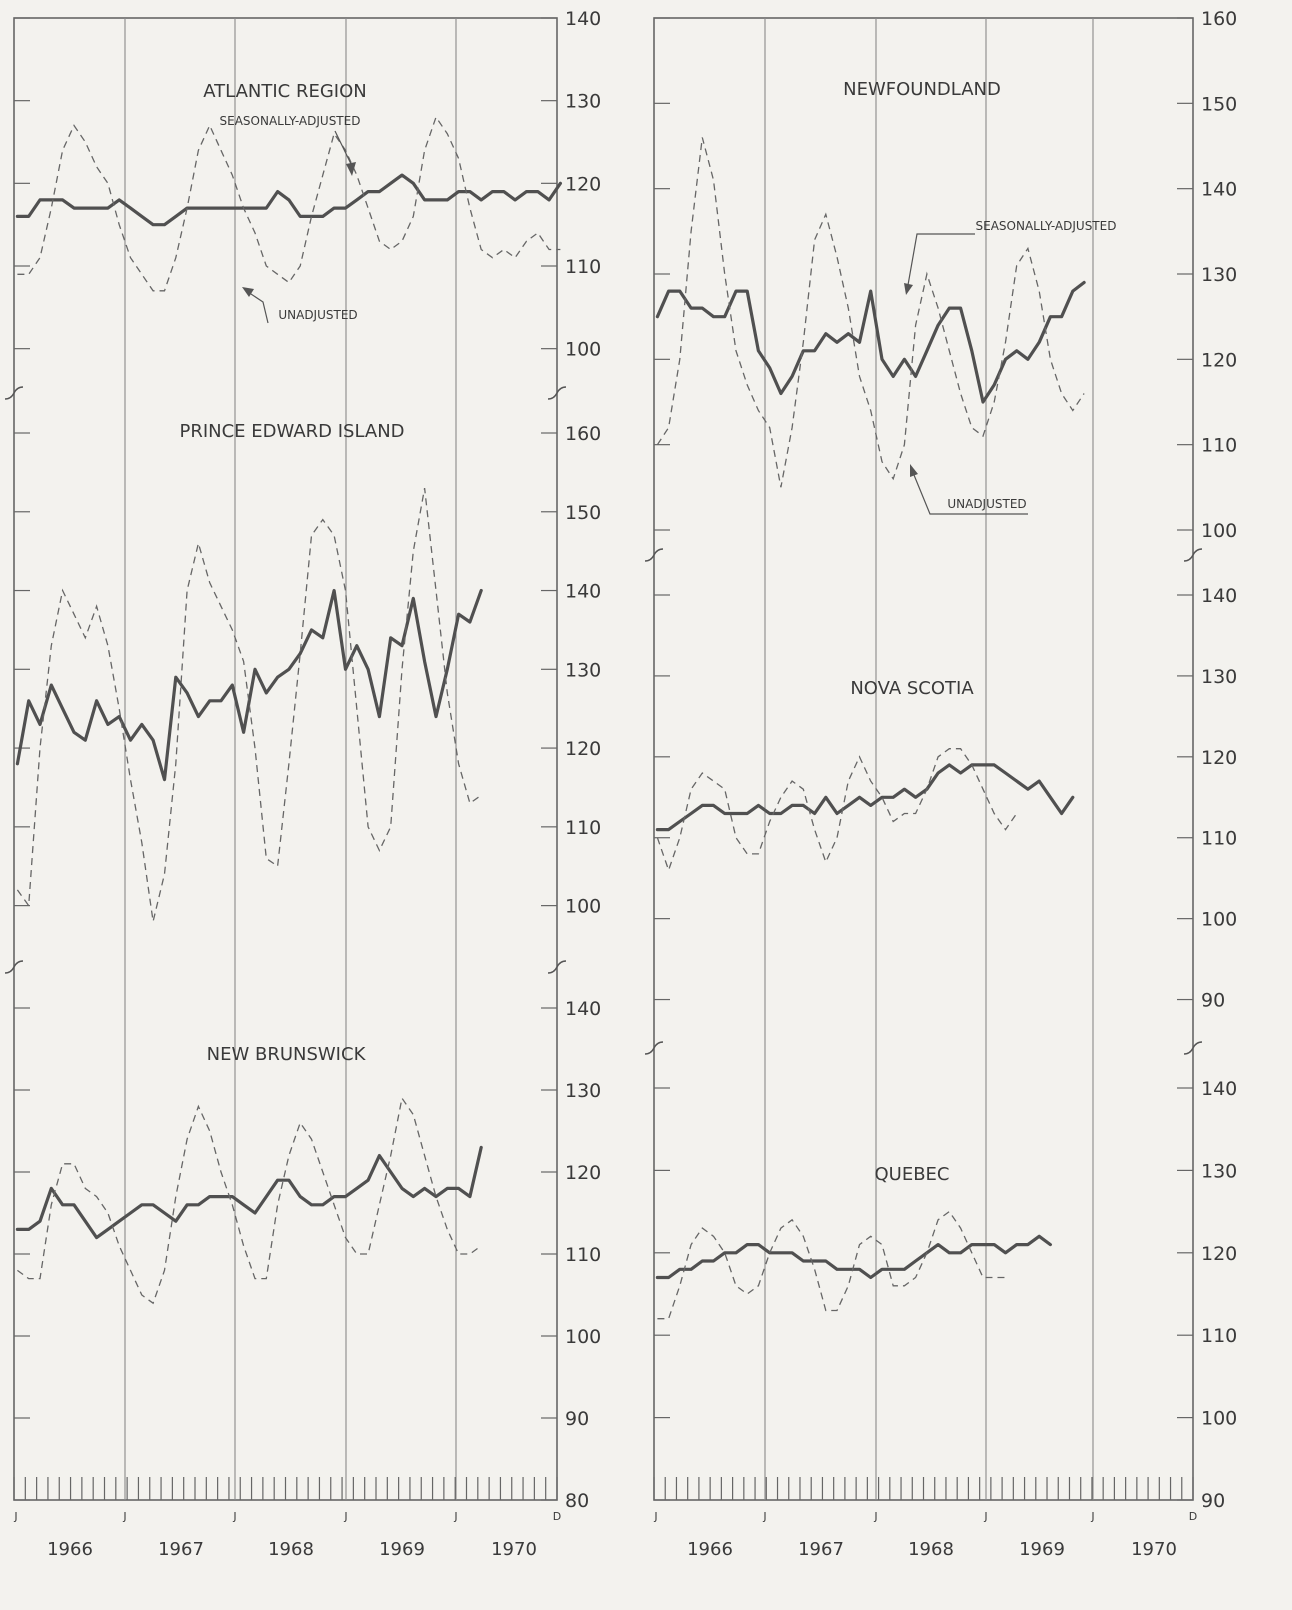  I want to click on subchart-3: NEW BRUNSWICK 80 90 100 110 120 130 140, so click(307, 1255).